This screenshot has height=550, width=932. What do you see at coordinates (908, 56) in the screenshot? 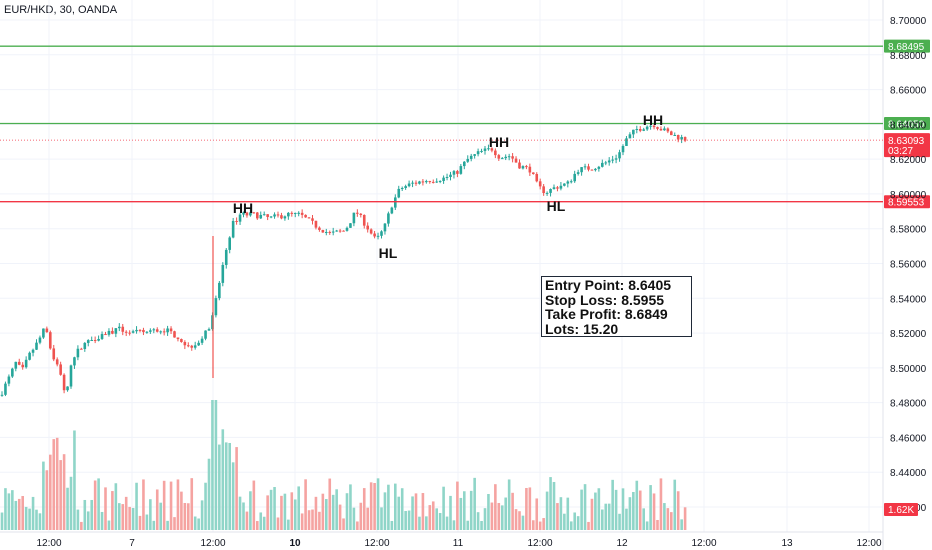
I see `y-tick-label: 8.68000` at bounding box center [908, 56].